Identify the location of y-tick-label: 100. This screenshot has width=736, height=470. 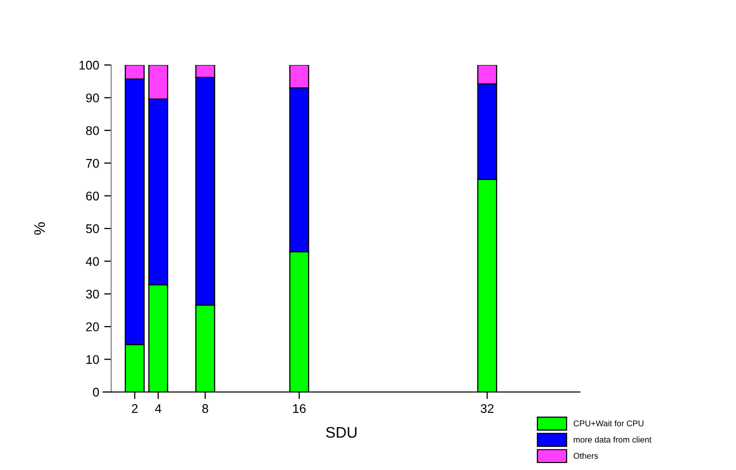
(89, 65).